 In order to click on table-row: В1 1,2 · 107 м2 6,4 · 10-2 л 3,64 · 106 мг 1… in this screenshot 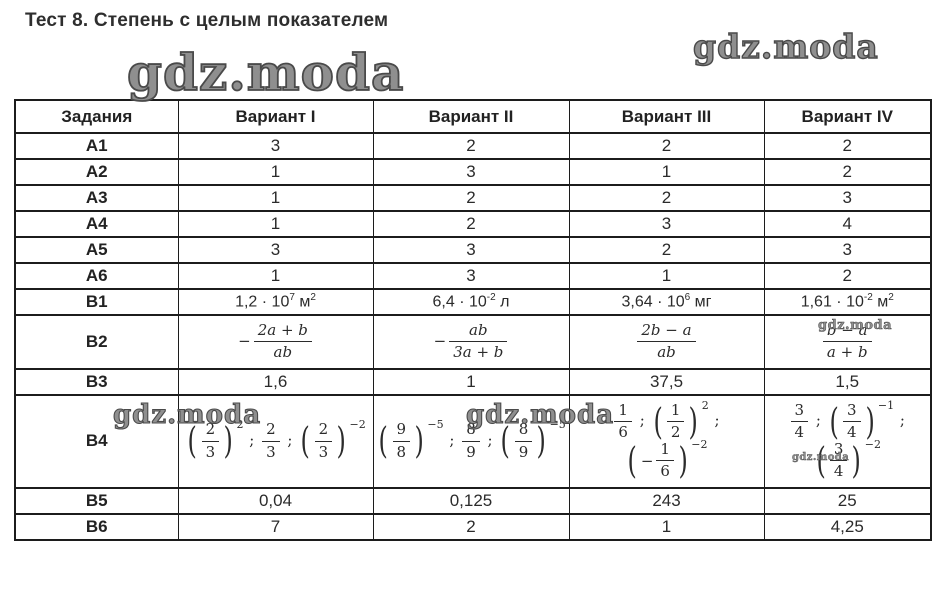, I will do `click(473, 302)`.